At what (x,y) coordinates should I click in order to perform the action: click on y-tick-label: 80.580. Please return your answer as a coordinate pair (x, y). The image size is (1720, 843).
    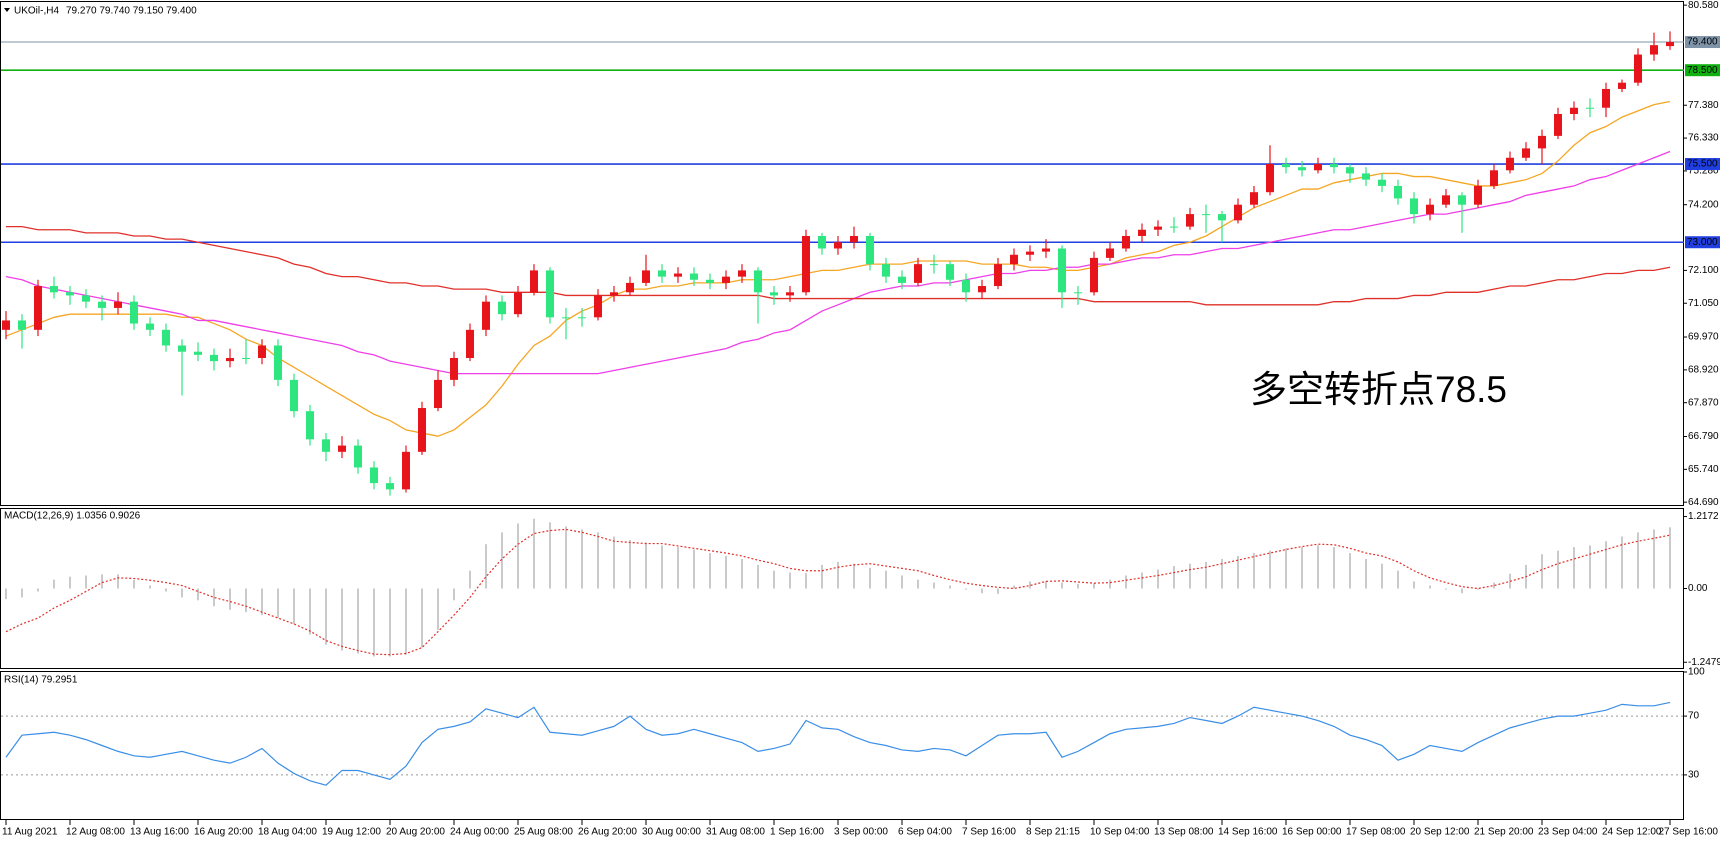
    Looking at the image, I should click on (1703, 5).